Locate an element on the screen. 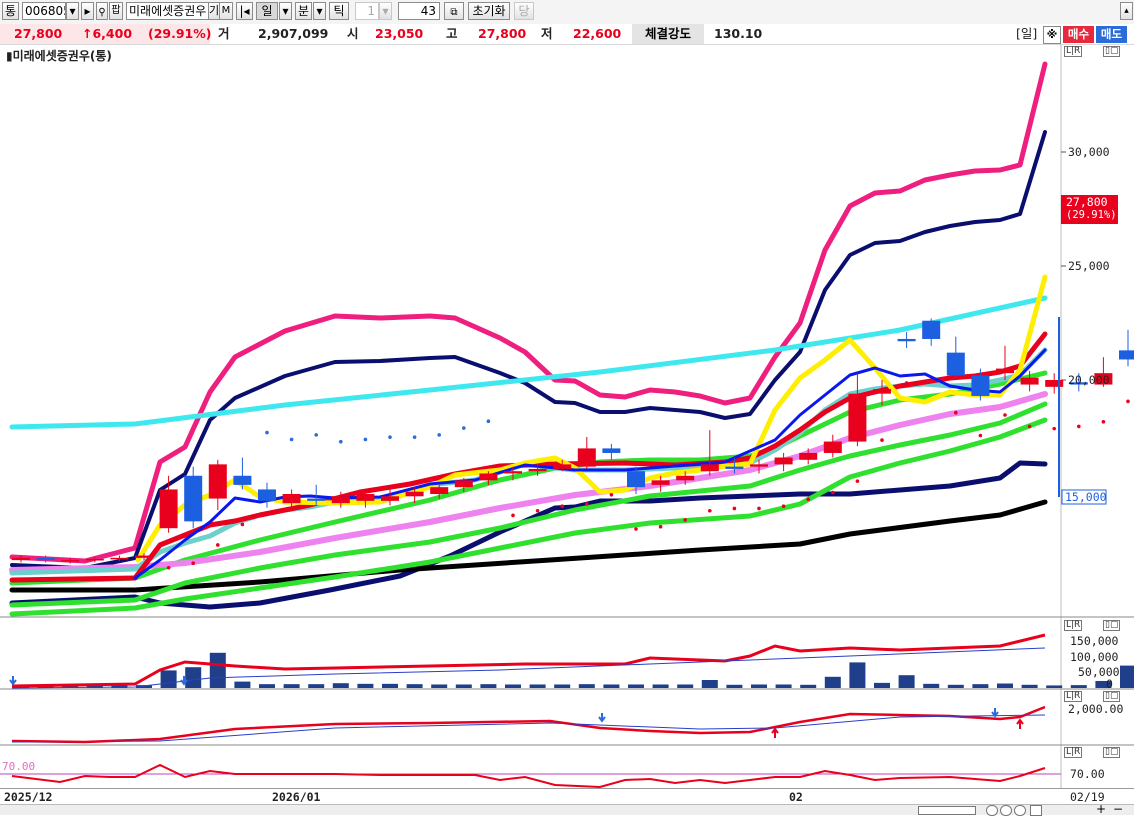  indicator1-arrows is located at coordinates (811, 723).